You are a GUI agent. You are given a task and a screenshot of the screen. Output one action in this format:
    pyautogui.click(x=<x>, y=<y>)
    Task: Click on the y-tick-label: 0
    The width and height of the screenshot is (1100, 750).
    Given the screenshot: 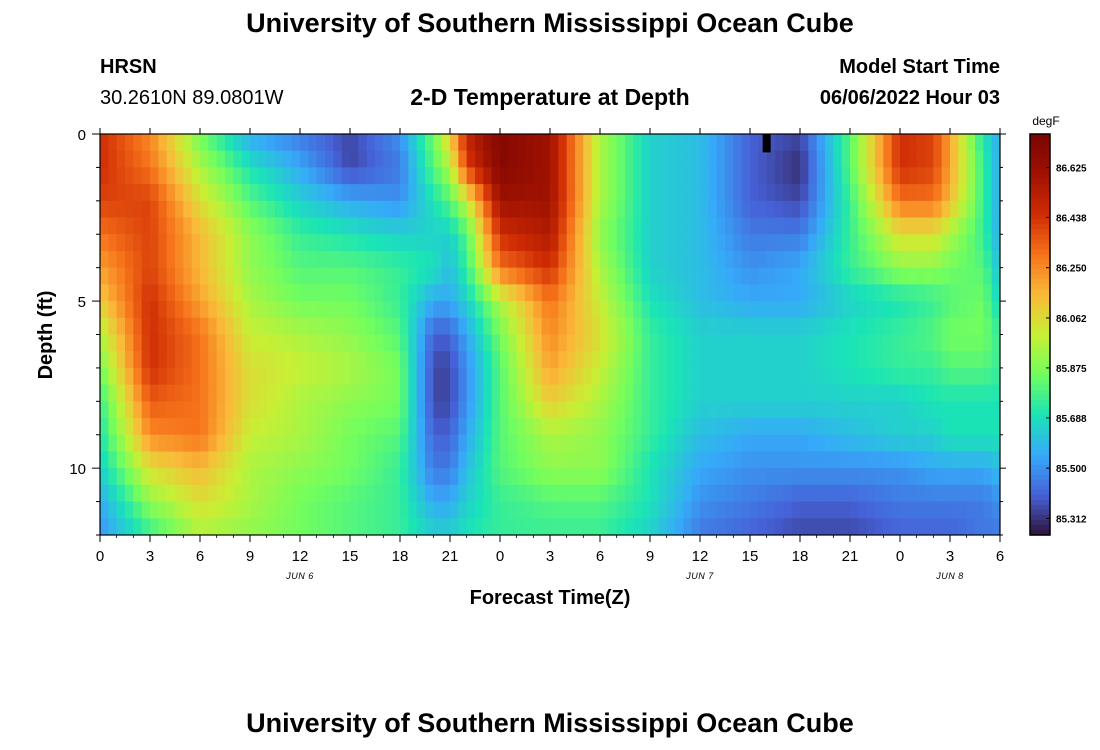 What is the action you would take?
    pyautogui.click(x=82, y=135)
    